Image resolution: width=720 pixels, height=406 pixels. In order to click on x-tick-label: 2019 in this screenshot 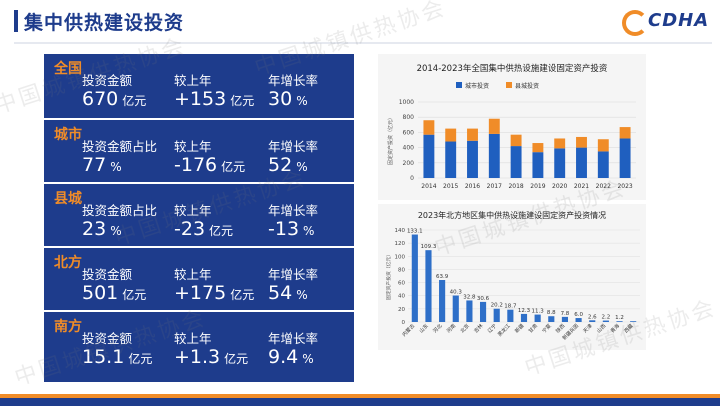, I will do `click(537, 186)`.